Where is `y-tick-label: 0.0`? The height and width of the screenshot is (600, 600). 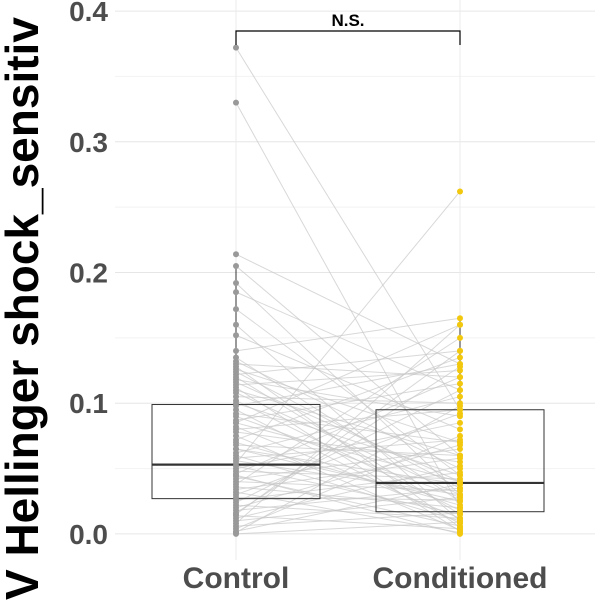 y-tick-label: 0.0 is located at coordinates (88, 534).